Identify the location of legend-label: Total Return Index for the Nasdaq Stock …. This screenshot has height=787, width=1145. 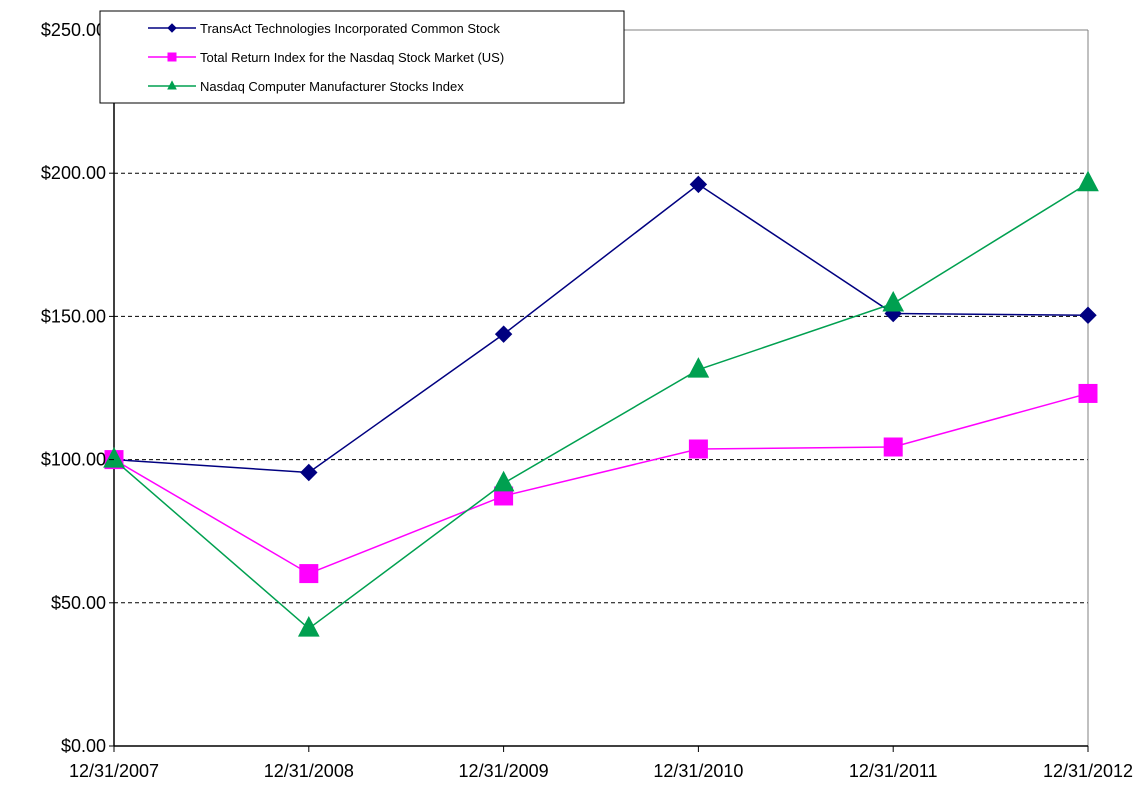
(352, 57).